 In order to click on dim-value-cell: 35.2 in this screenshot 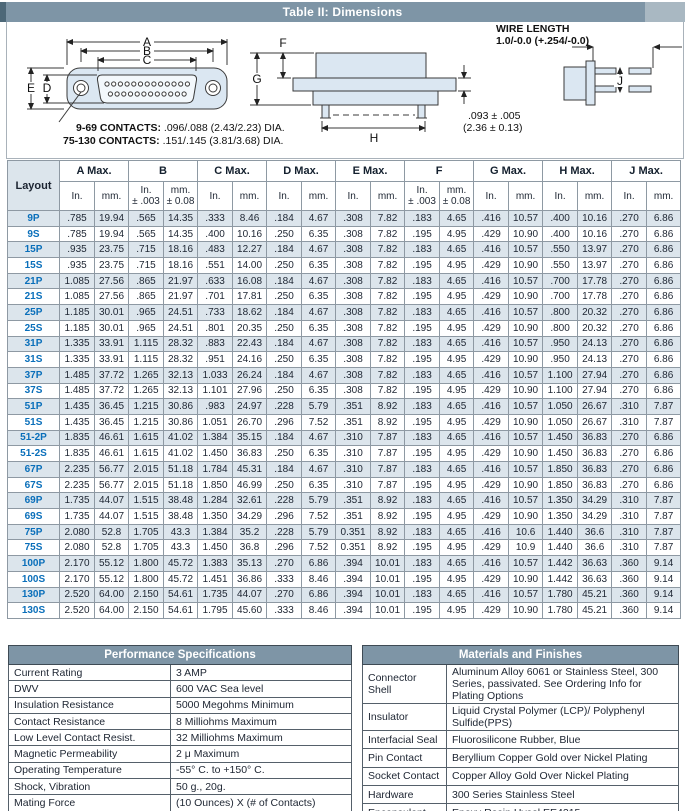, I will do `click(250, 532)`.